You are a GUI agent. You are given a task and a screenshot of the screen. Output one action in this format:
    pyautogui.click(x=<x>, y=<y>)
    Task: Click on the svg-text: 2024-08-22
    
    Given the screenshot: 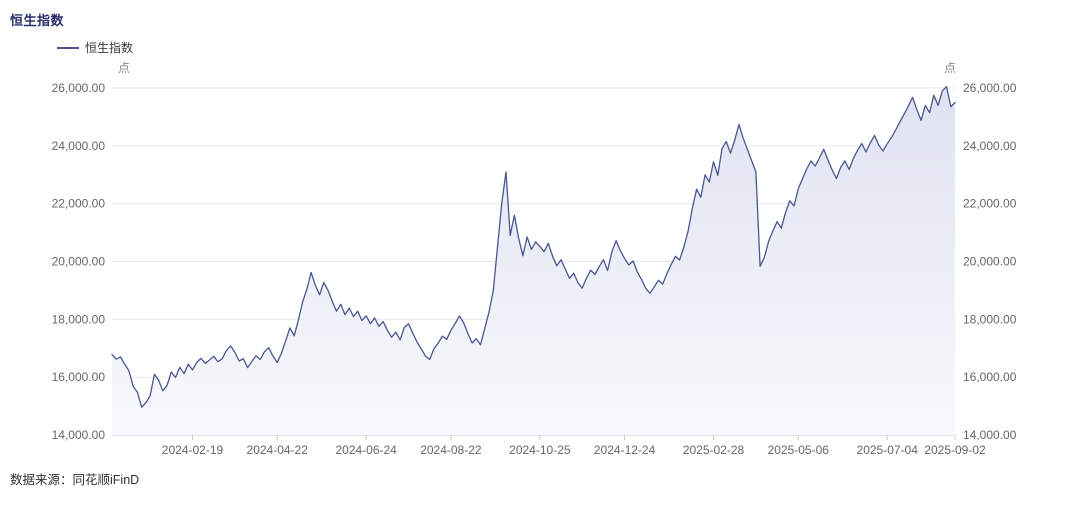 What is the action you would take?
    pyautogui.click(x=451, y=450)
    